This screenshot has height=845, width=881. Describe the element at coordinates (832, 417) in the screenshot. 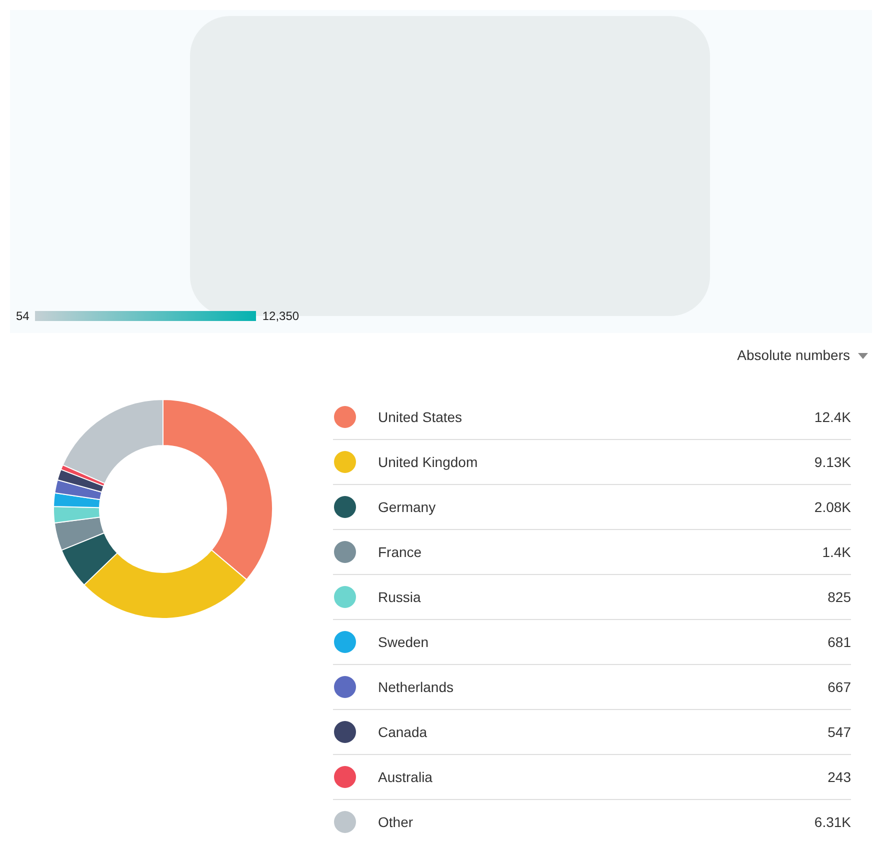

I see `data-label: 12.4K` at that location.